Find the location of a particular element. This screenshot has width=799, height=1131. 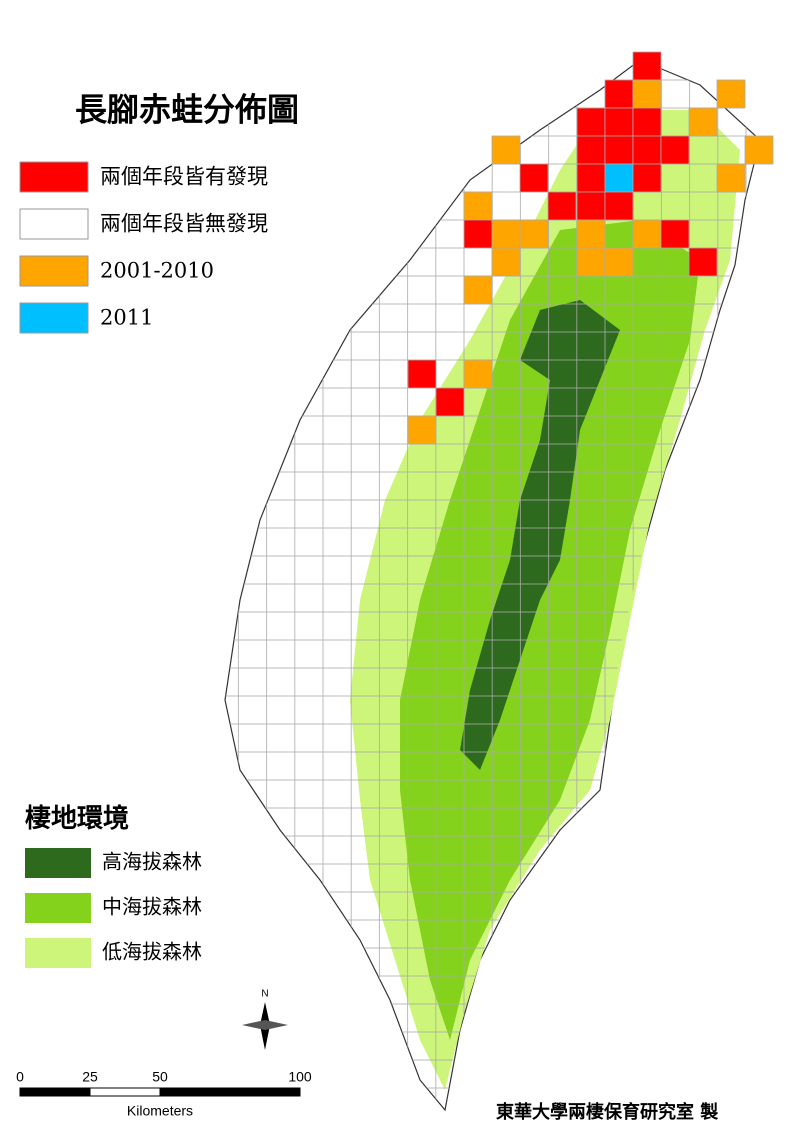

legend-label: 兩個年段皆無發現 is located at coordinates (184, 224).